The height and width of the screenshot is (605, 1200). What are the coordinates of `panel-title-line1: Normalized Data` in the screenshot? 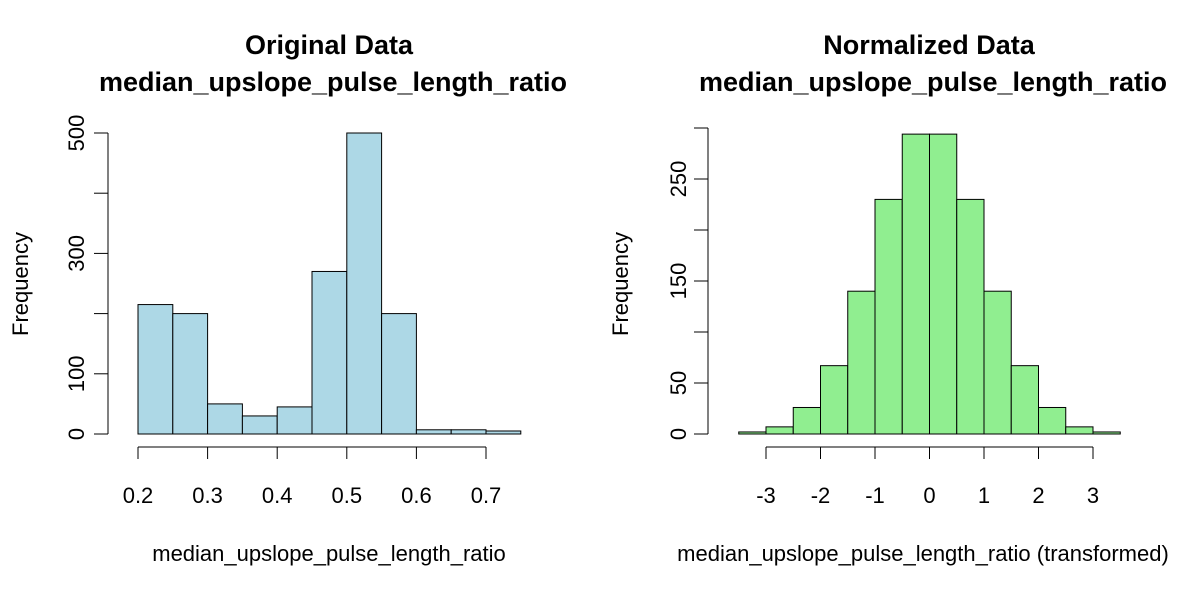 It's located at (929, 45).